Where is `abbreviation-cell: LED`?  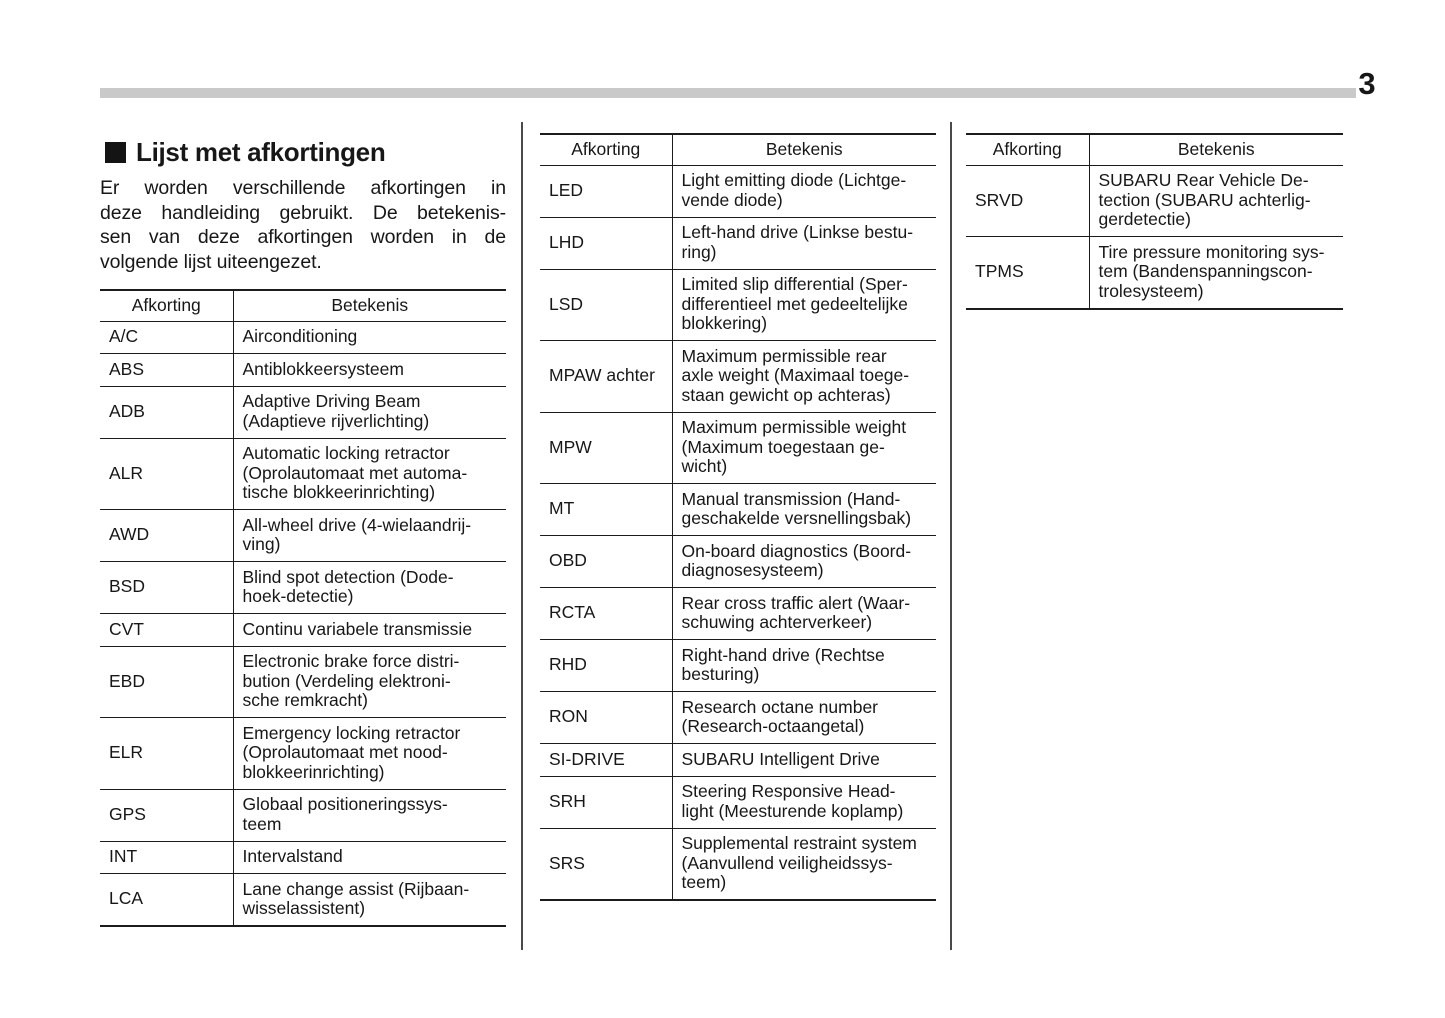 abbreviation-cell: LED is located at coordinates (606, 191).